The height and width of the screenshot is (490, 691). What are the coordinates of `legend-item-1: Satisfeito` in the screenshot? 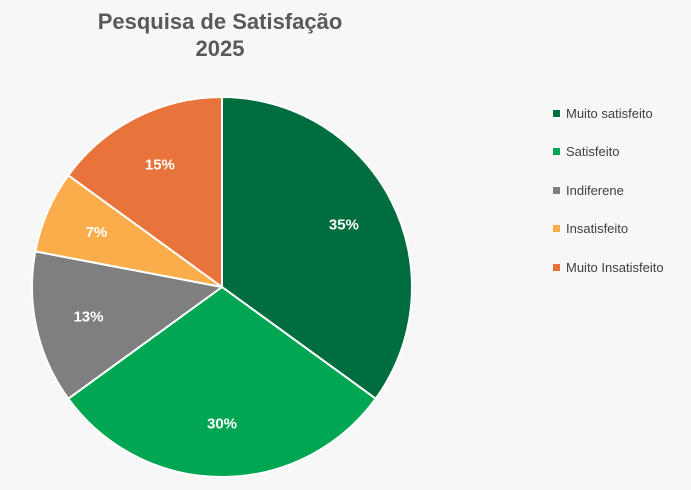 It's located at (608, 152).